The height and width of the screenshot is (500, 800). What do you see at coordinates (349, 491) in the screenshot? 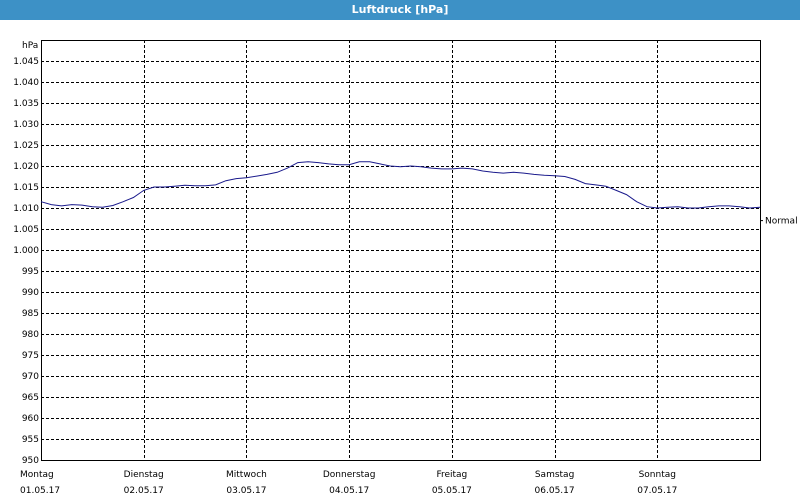
I see `x-tick-date: 04.05.17` at bounding box center [349, 491].